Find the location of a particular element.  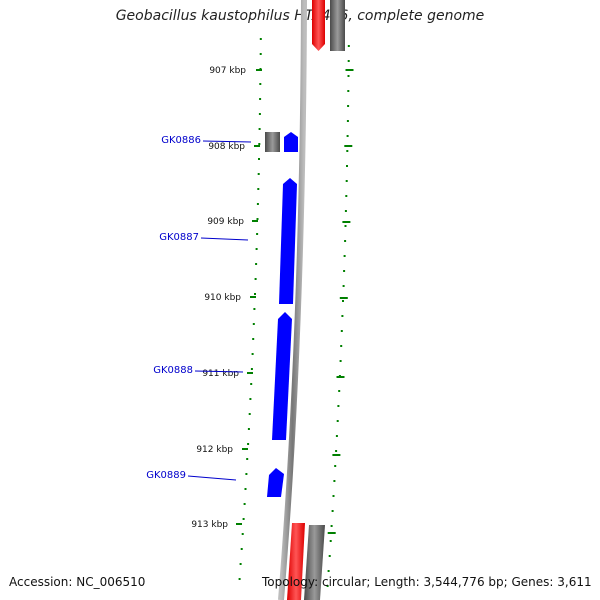

gene-arrow-gk0887 is located at coordinates (288, 241).